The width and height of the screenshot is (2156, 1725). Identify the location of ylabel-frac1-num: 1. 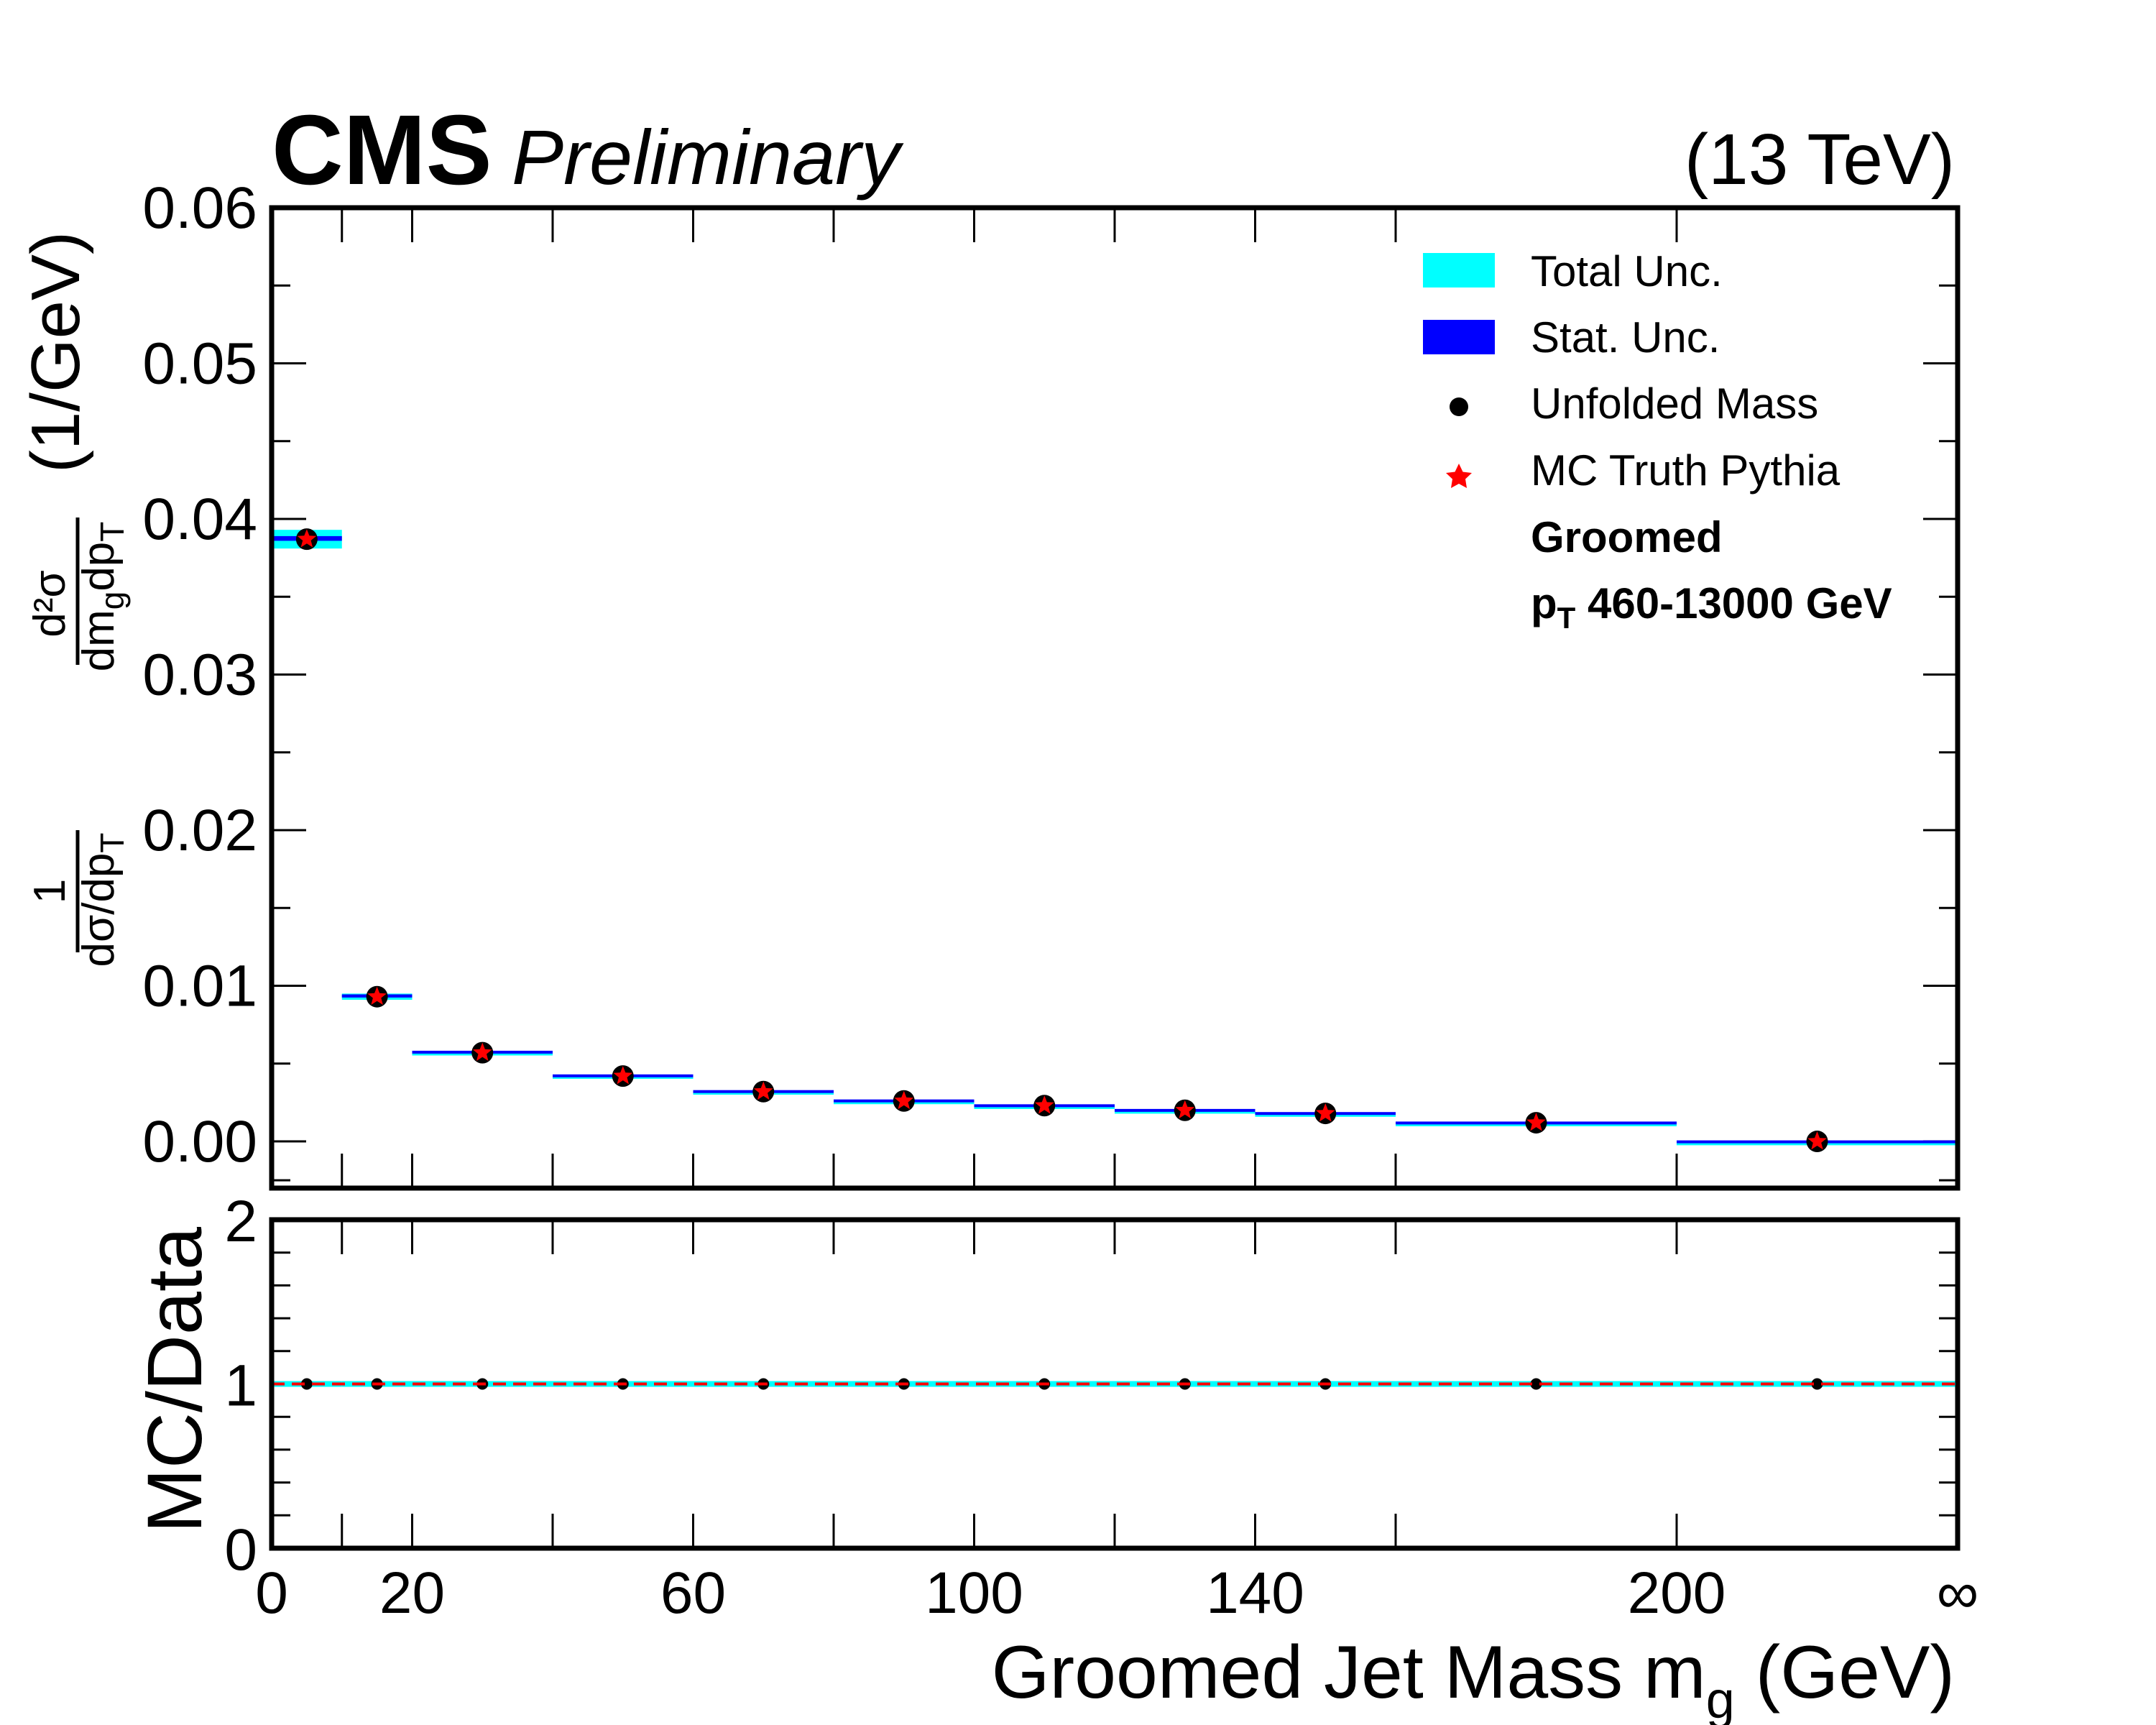
(50, 891).